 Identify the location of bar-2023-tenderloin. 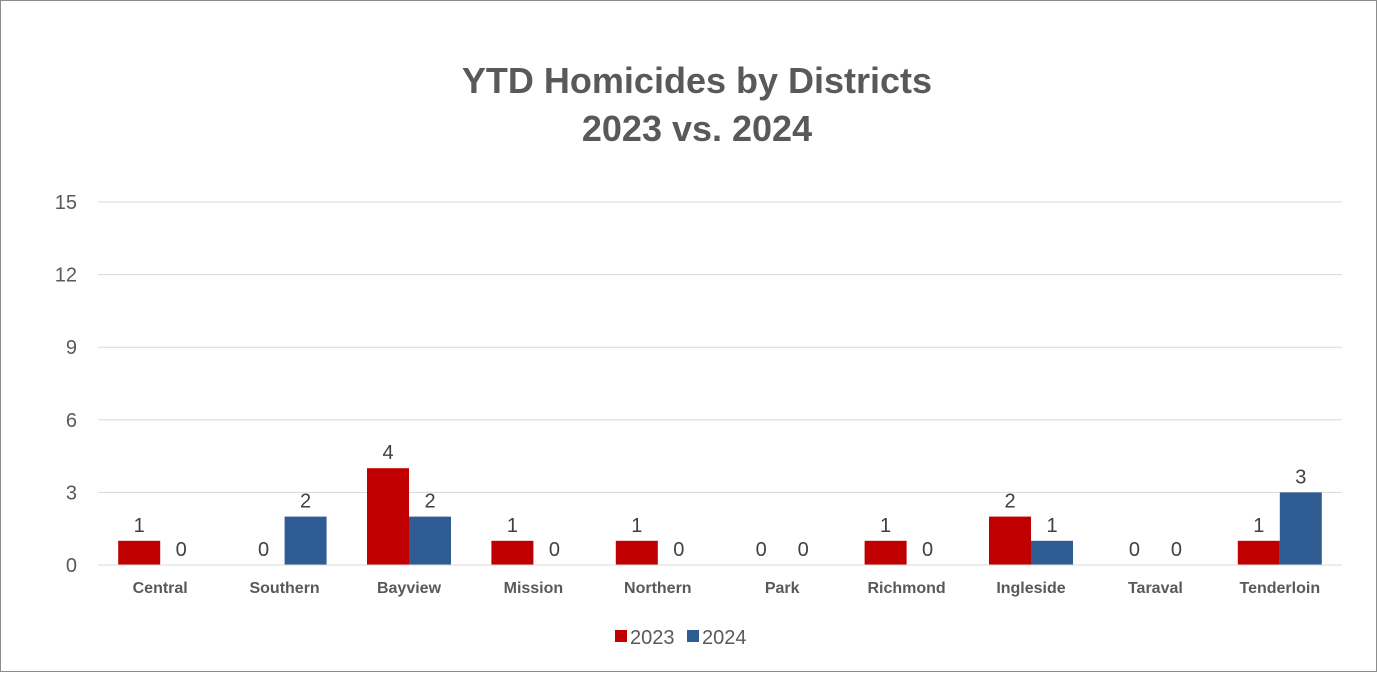
(1258, 552).